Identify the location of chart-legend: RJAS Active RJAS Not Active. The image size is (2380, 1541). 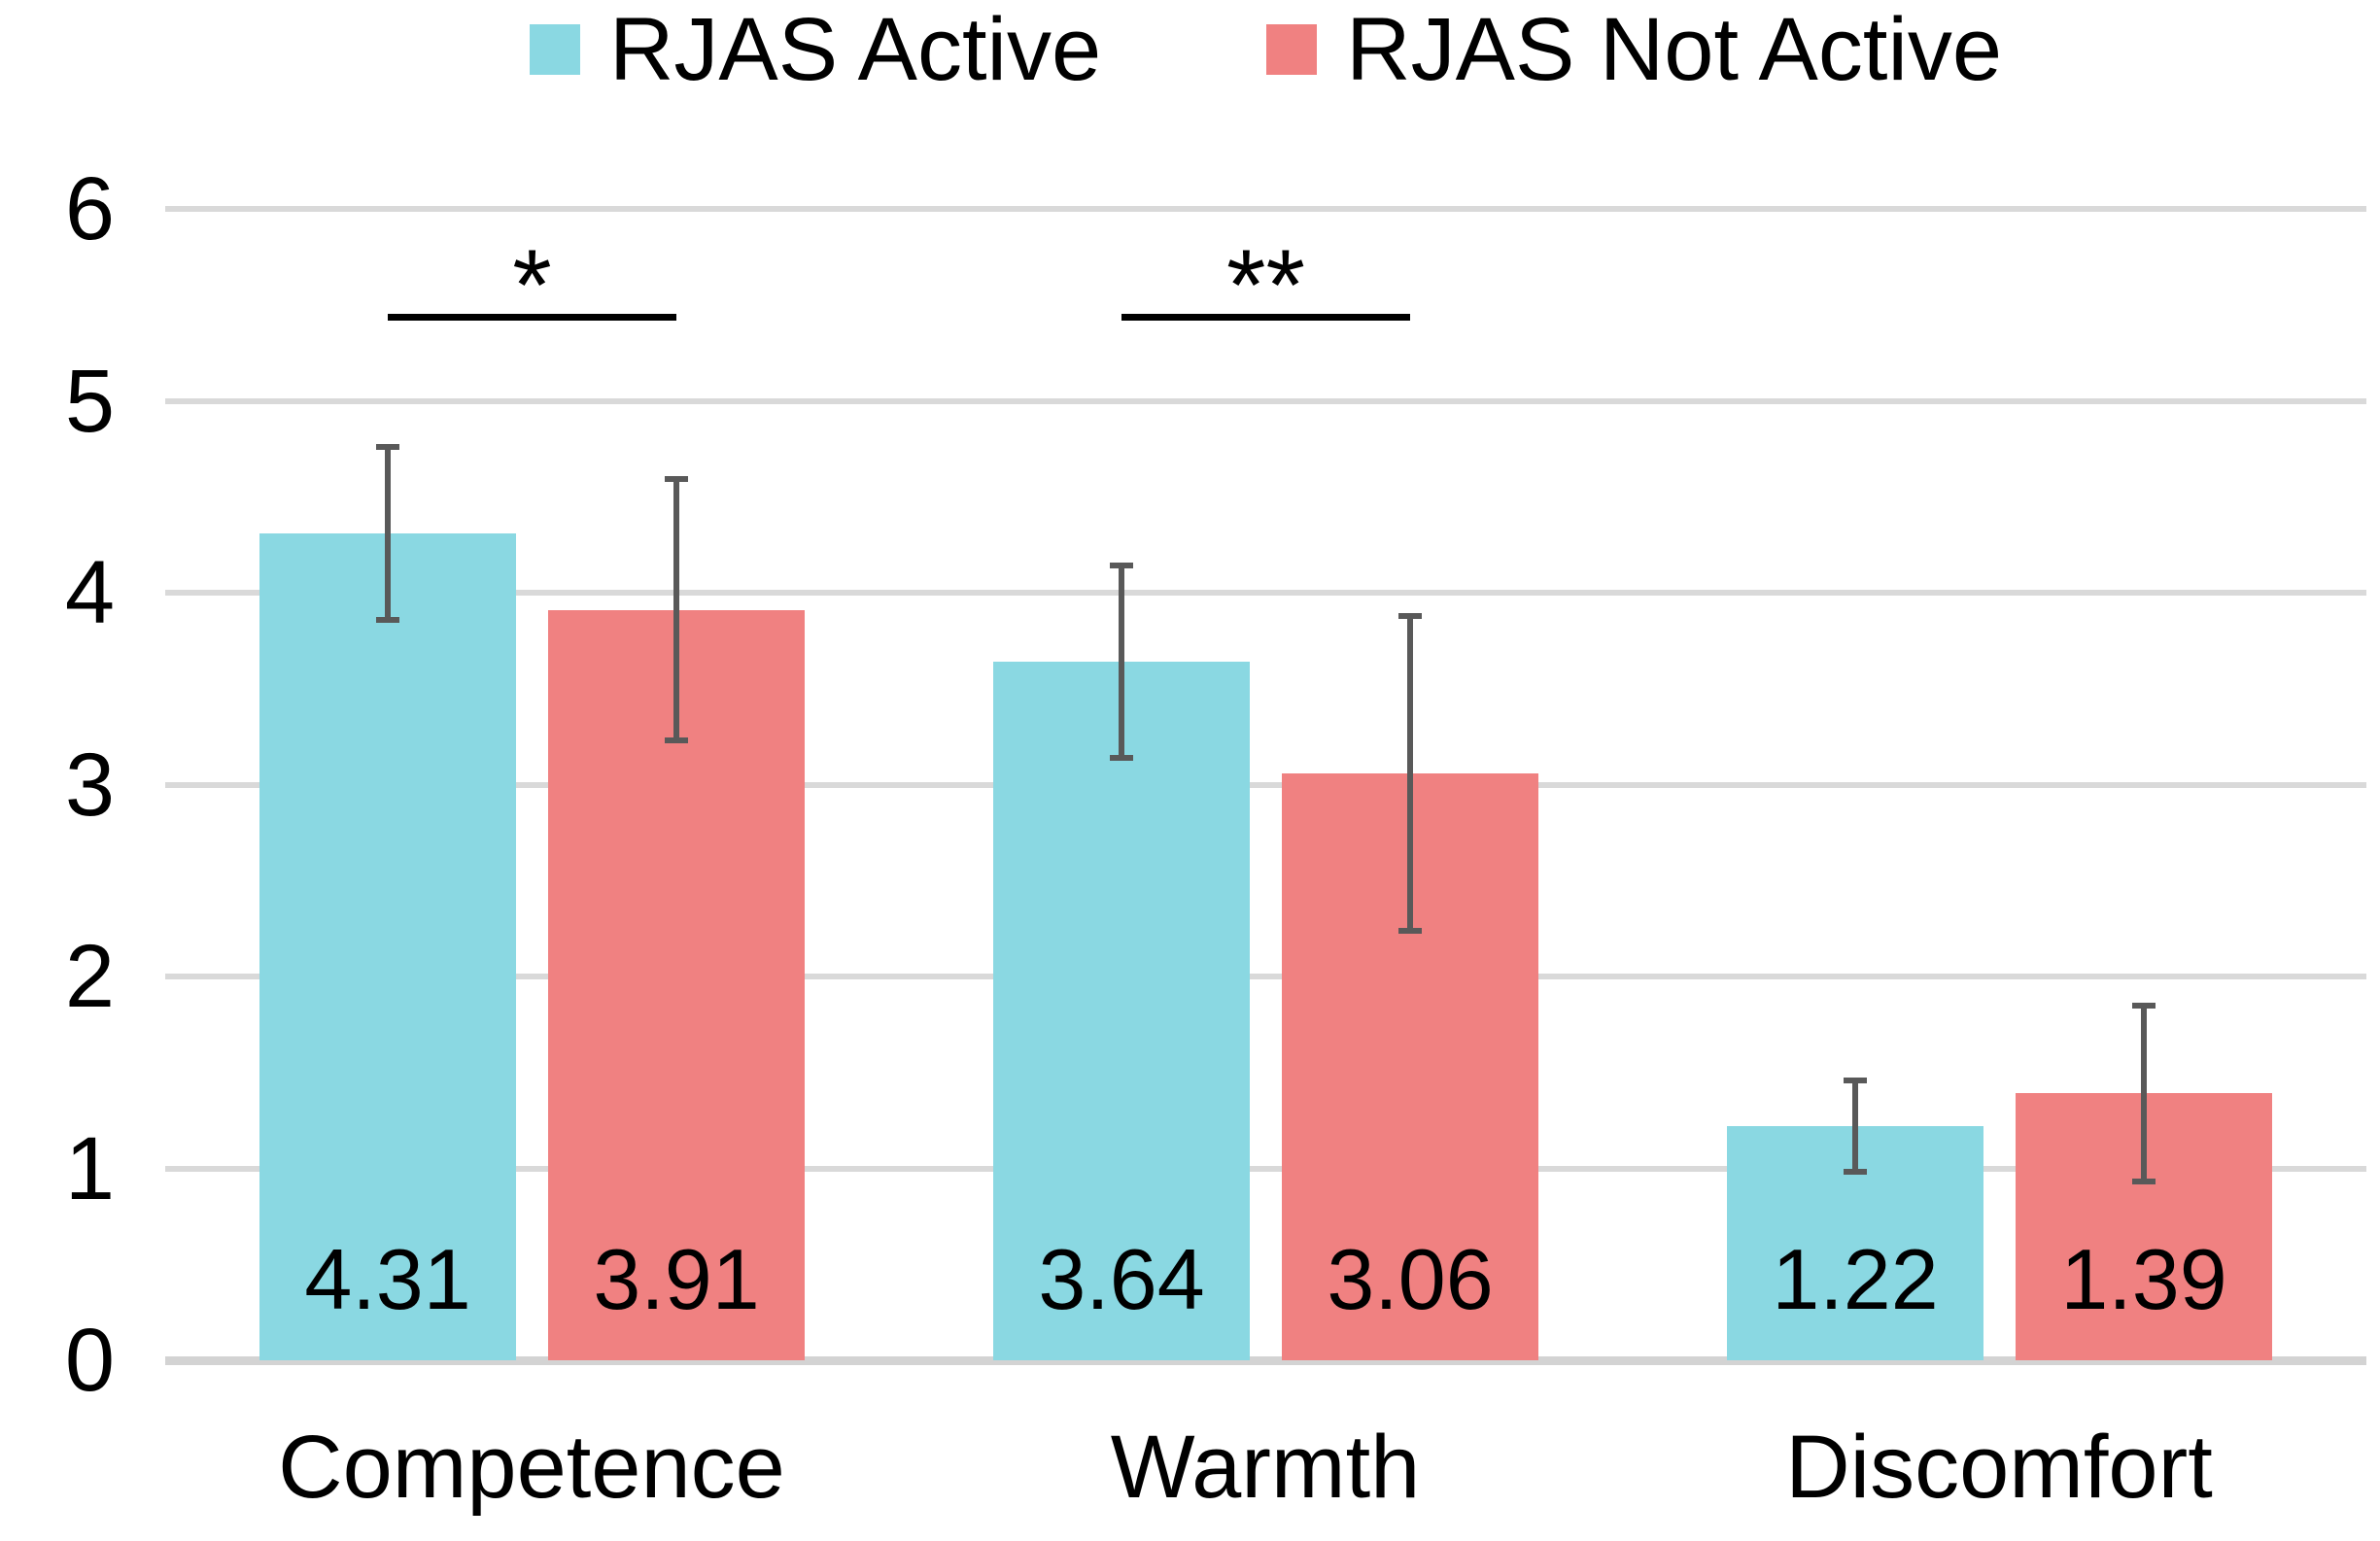
(1265, 49).